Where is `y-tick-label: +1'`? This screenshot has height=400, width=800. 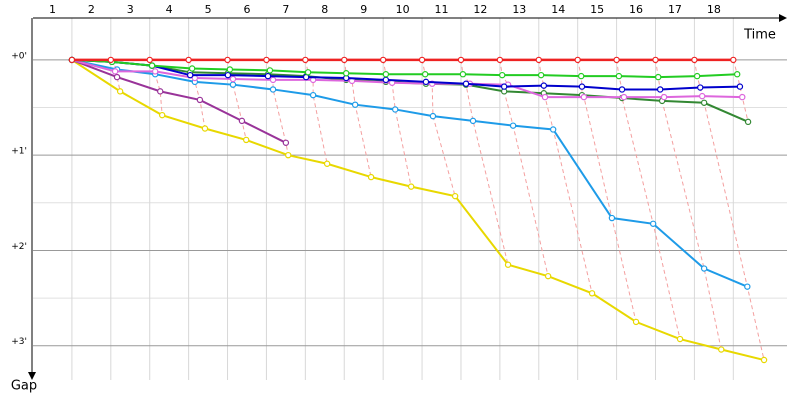 y-tick-label: +1' is located at coordinates (19, 152).